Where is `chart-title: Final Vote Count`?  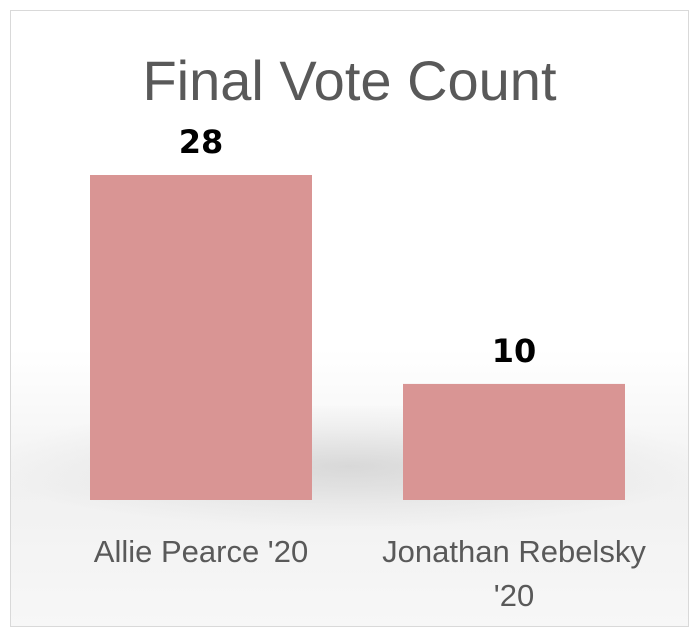
chart-title: Final Vote Count is located at coordinates (349, 80).